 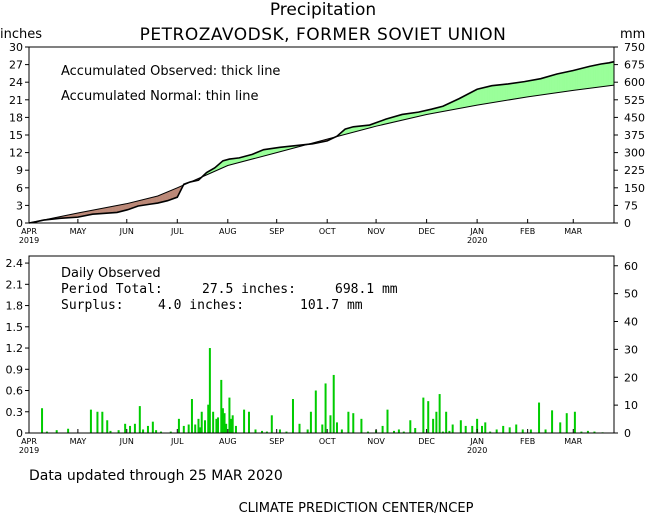 What do you see at coordinates (631, 294) in the screenshot?
I see `y-tick-label: 50` at bounding box center [631, 294].